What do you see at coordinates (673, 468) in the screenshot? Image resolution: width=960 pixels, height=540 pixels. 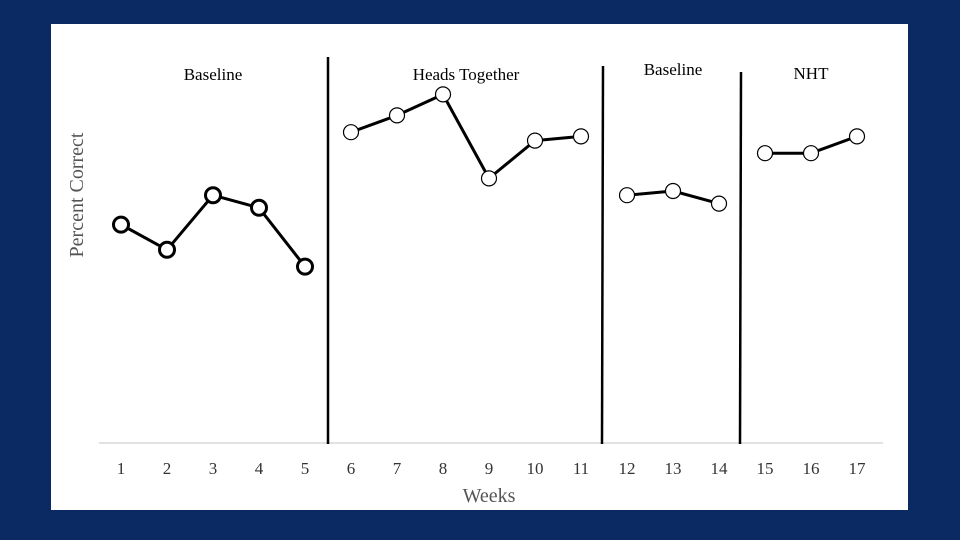 I see `x-tick-label: 13` at bounding box center [673, 468].